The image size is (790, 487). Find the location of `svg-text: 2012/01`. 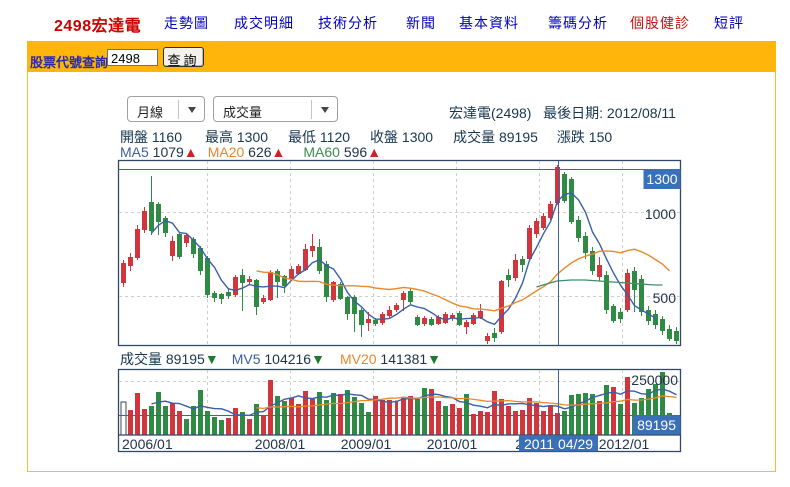

svg-text: 2012/01 is located at coordinates (624, 444).